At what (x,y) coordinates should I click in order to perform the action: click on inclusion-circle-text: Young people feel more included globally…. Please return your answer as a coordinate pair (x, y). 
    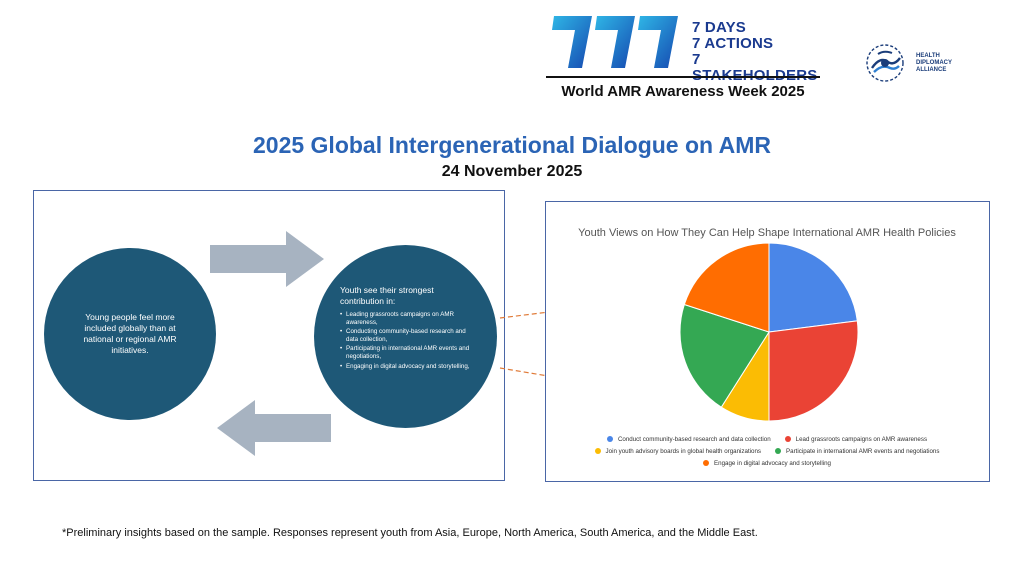
    Looking at the image, I should click on (130, 333).